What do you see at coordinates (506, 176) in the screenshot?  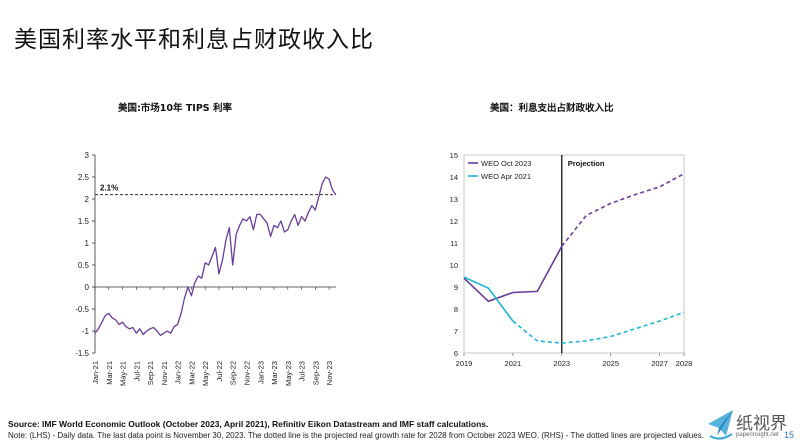 I see `legend-label: WEO Apr 2021` at bounding box center [506, 176].